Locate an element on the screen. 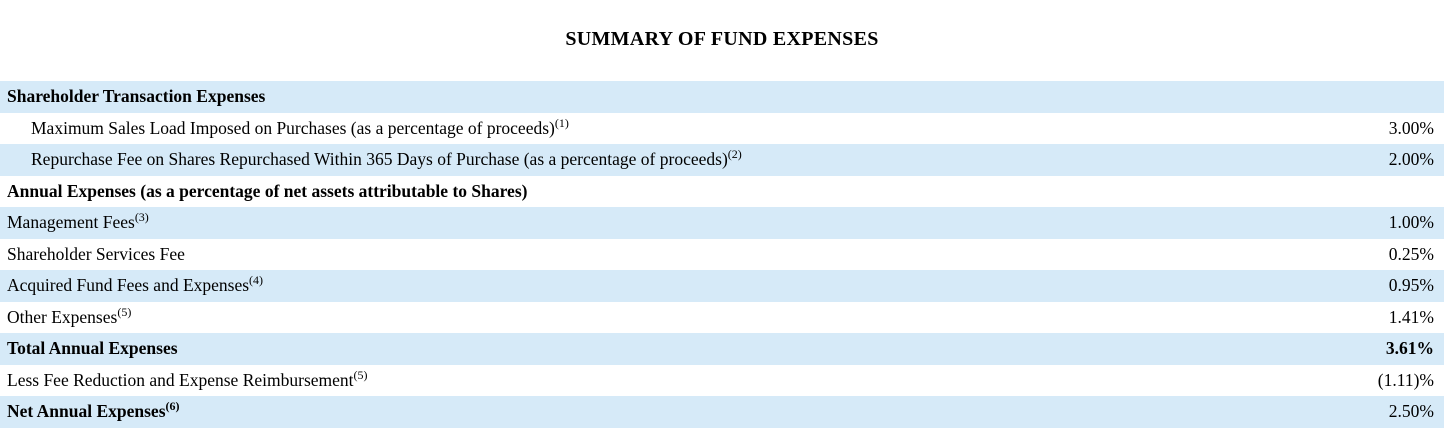 The height and width of the screenshot is (438, 1444). row-value: 3.61% is located at coordinates (1409, 348).